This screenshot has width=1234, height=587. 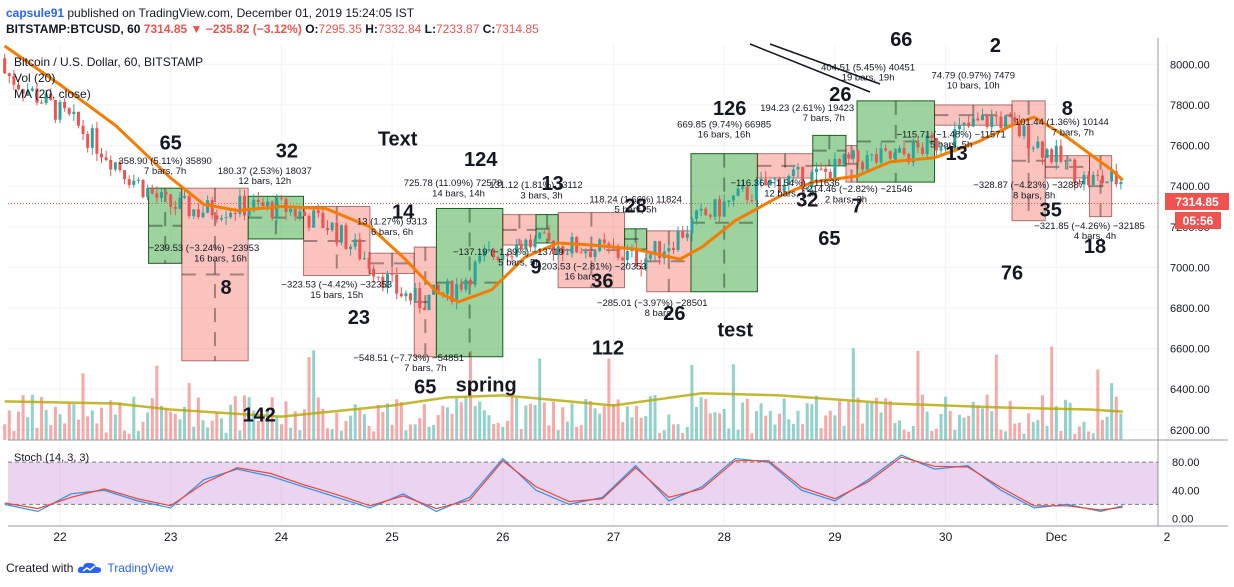 I want to click on symbol-name: BITSTAMP:BTCUSD, 60, so click(x=73, y=29).